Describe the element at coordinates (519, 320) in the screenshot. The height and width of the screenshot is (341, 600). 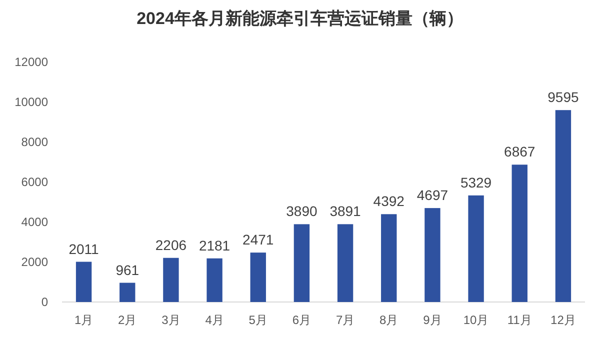
I see `x-tick-label: 11月` at that location.